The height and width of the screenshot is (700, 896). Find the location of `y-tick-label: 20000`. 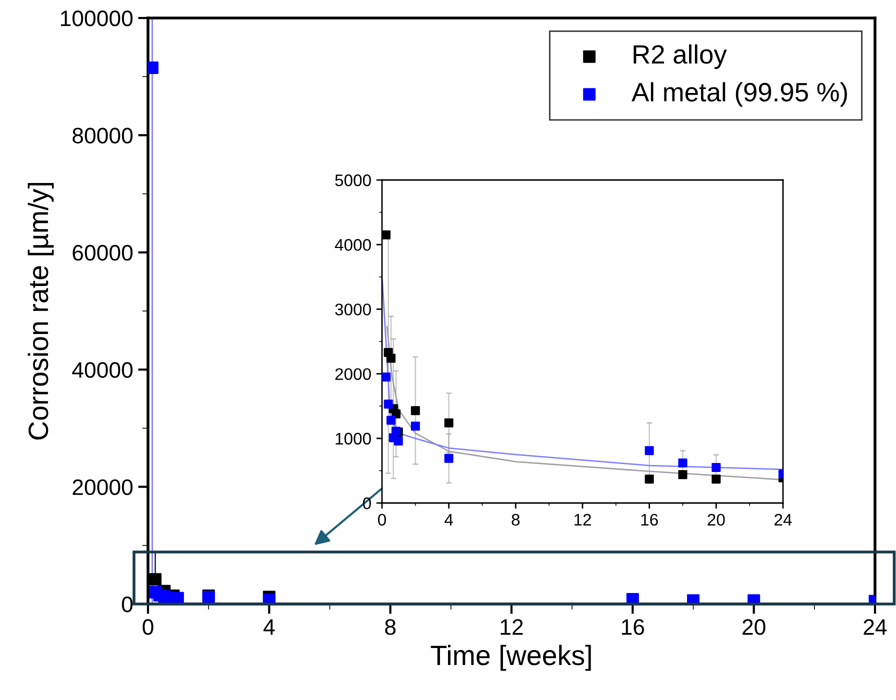

y-tick-label: 20000 is located at coordinates (102, 487).